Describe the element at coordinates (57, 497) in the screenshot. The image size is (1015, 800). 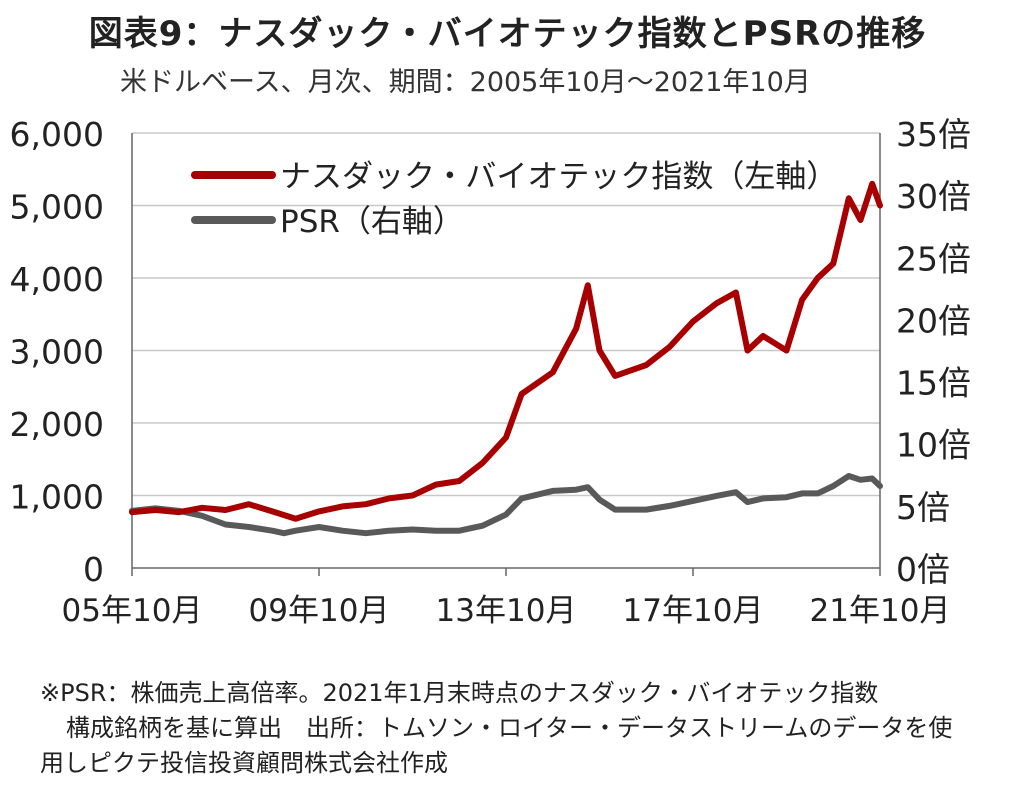
I see `y-left-tick-label: 1,000` at that location.